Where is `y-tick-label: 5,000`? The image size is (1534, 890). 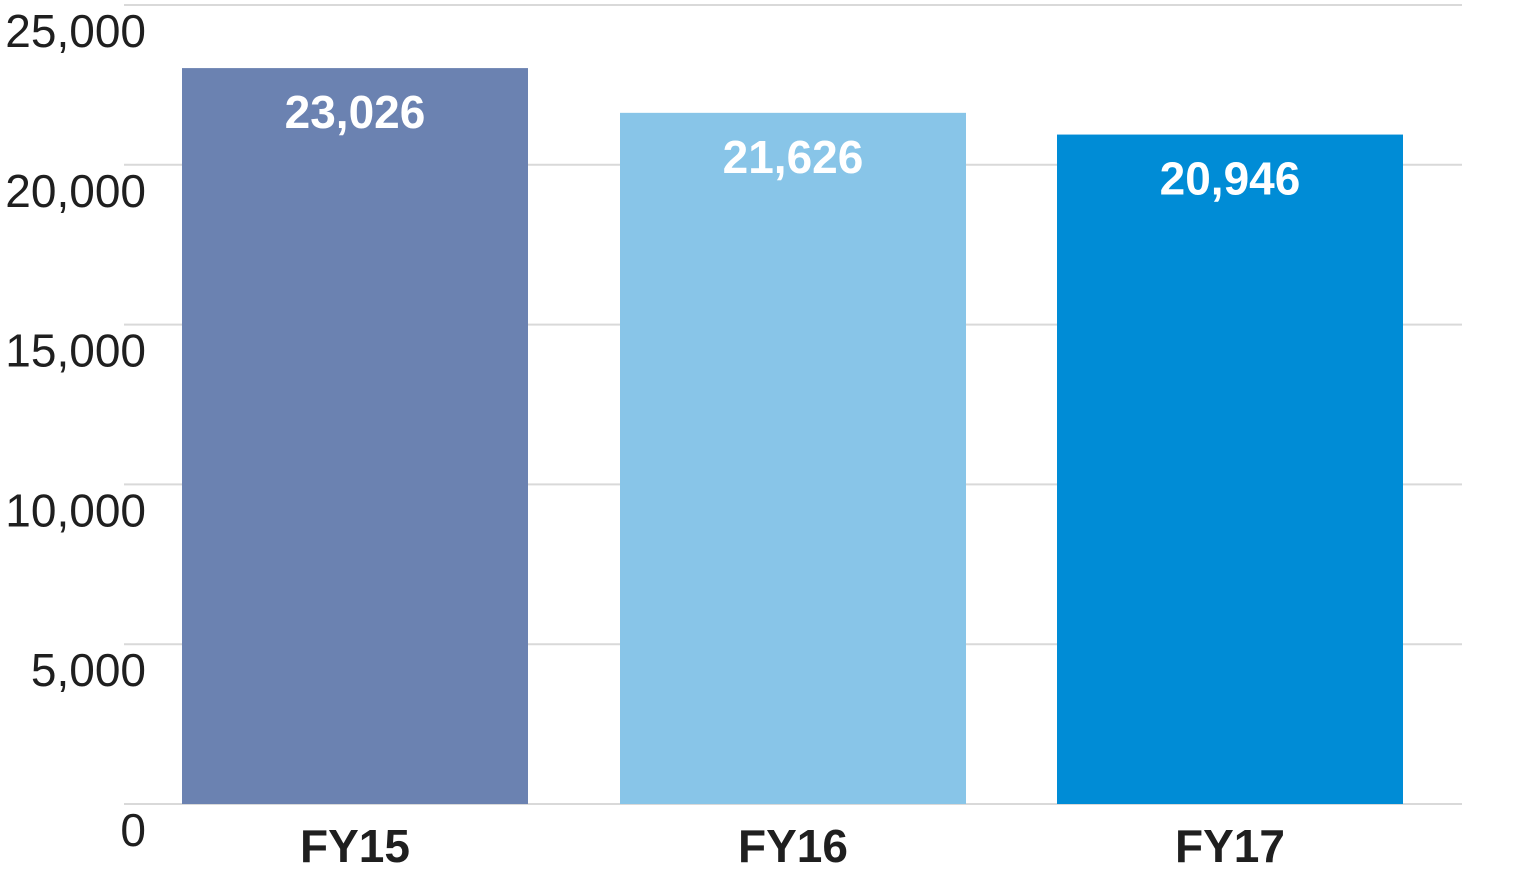
y-tick-label: 5,000 is located at coordinates (88, 670).